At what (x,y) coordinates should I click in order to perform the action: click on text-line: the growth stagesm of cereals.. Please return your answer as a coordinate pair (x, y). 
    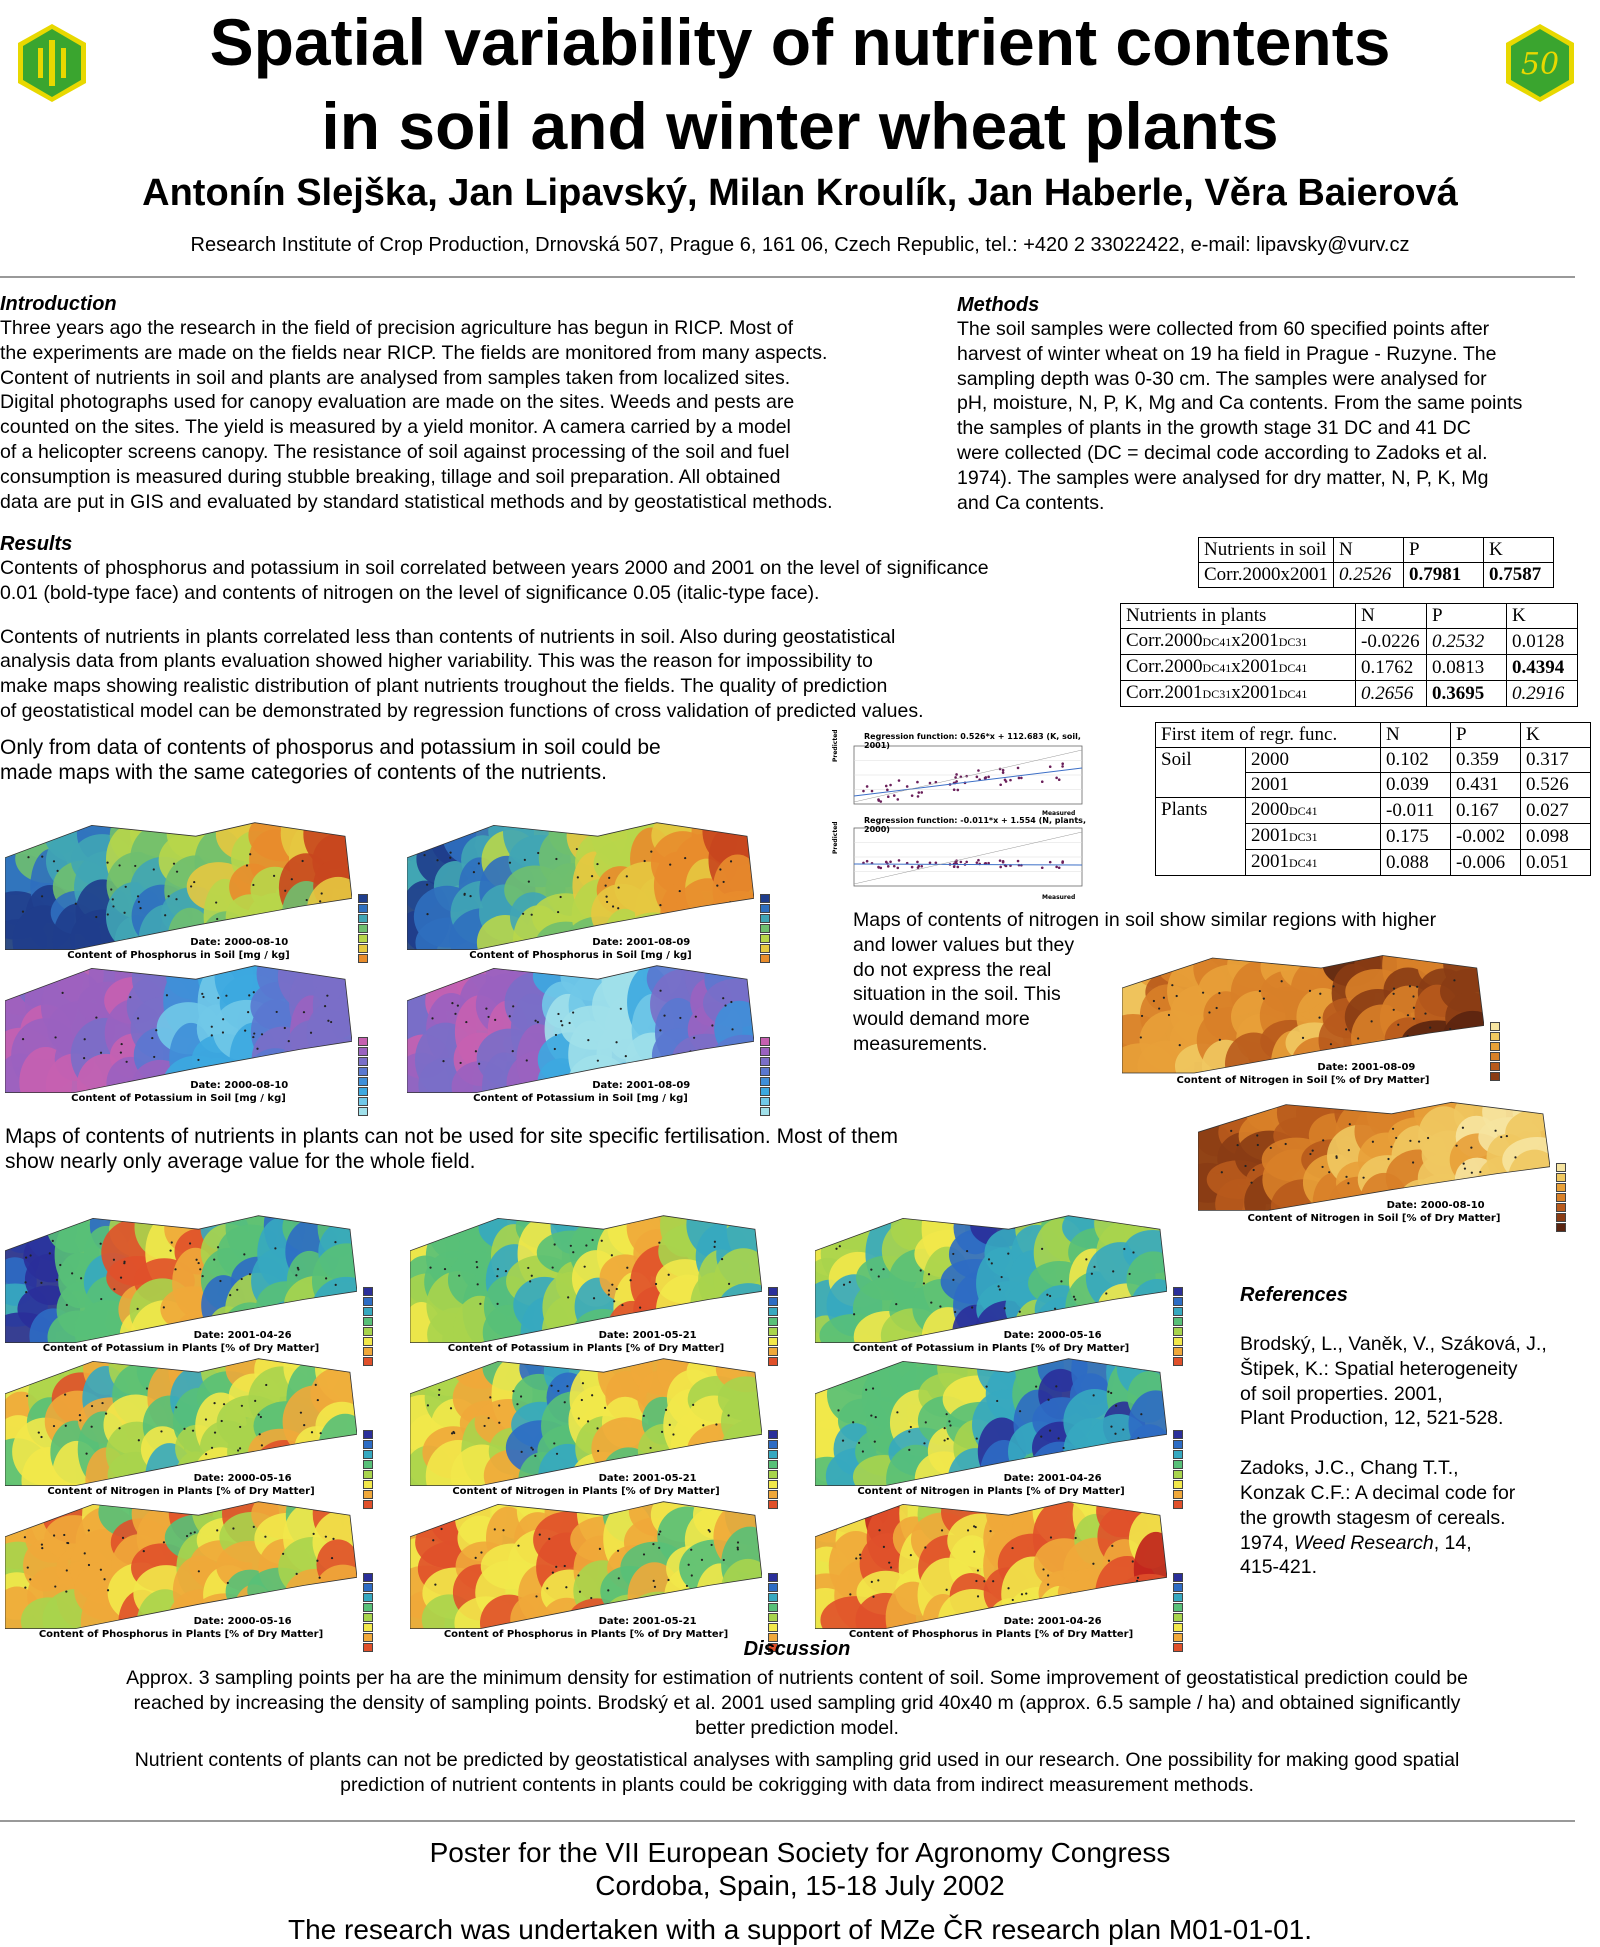
    Looking at the image, I should click on (1373, 1517).